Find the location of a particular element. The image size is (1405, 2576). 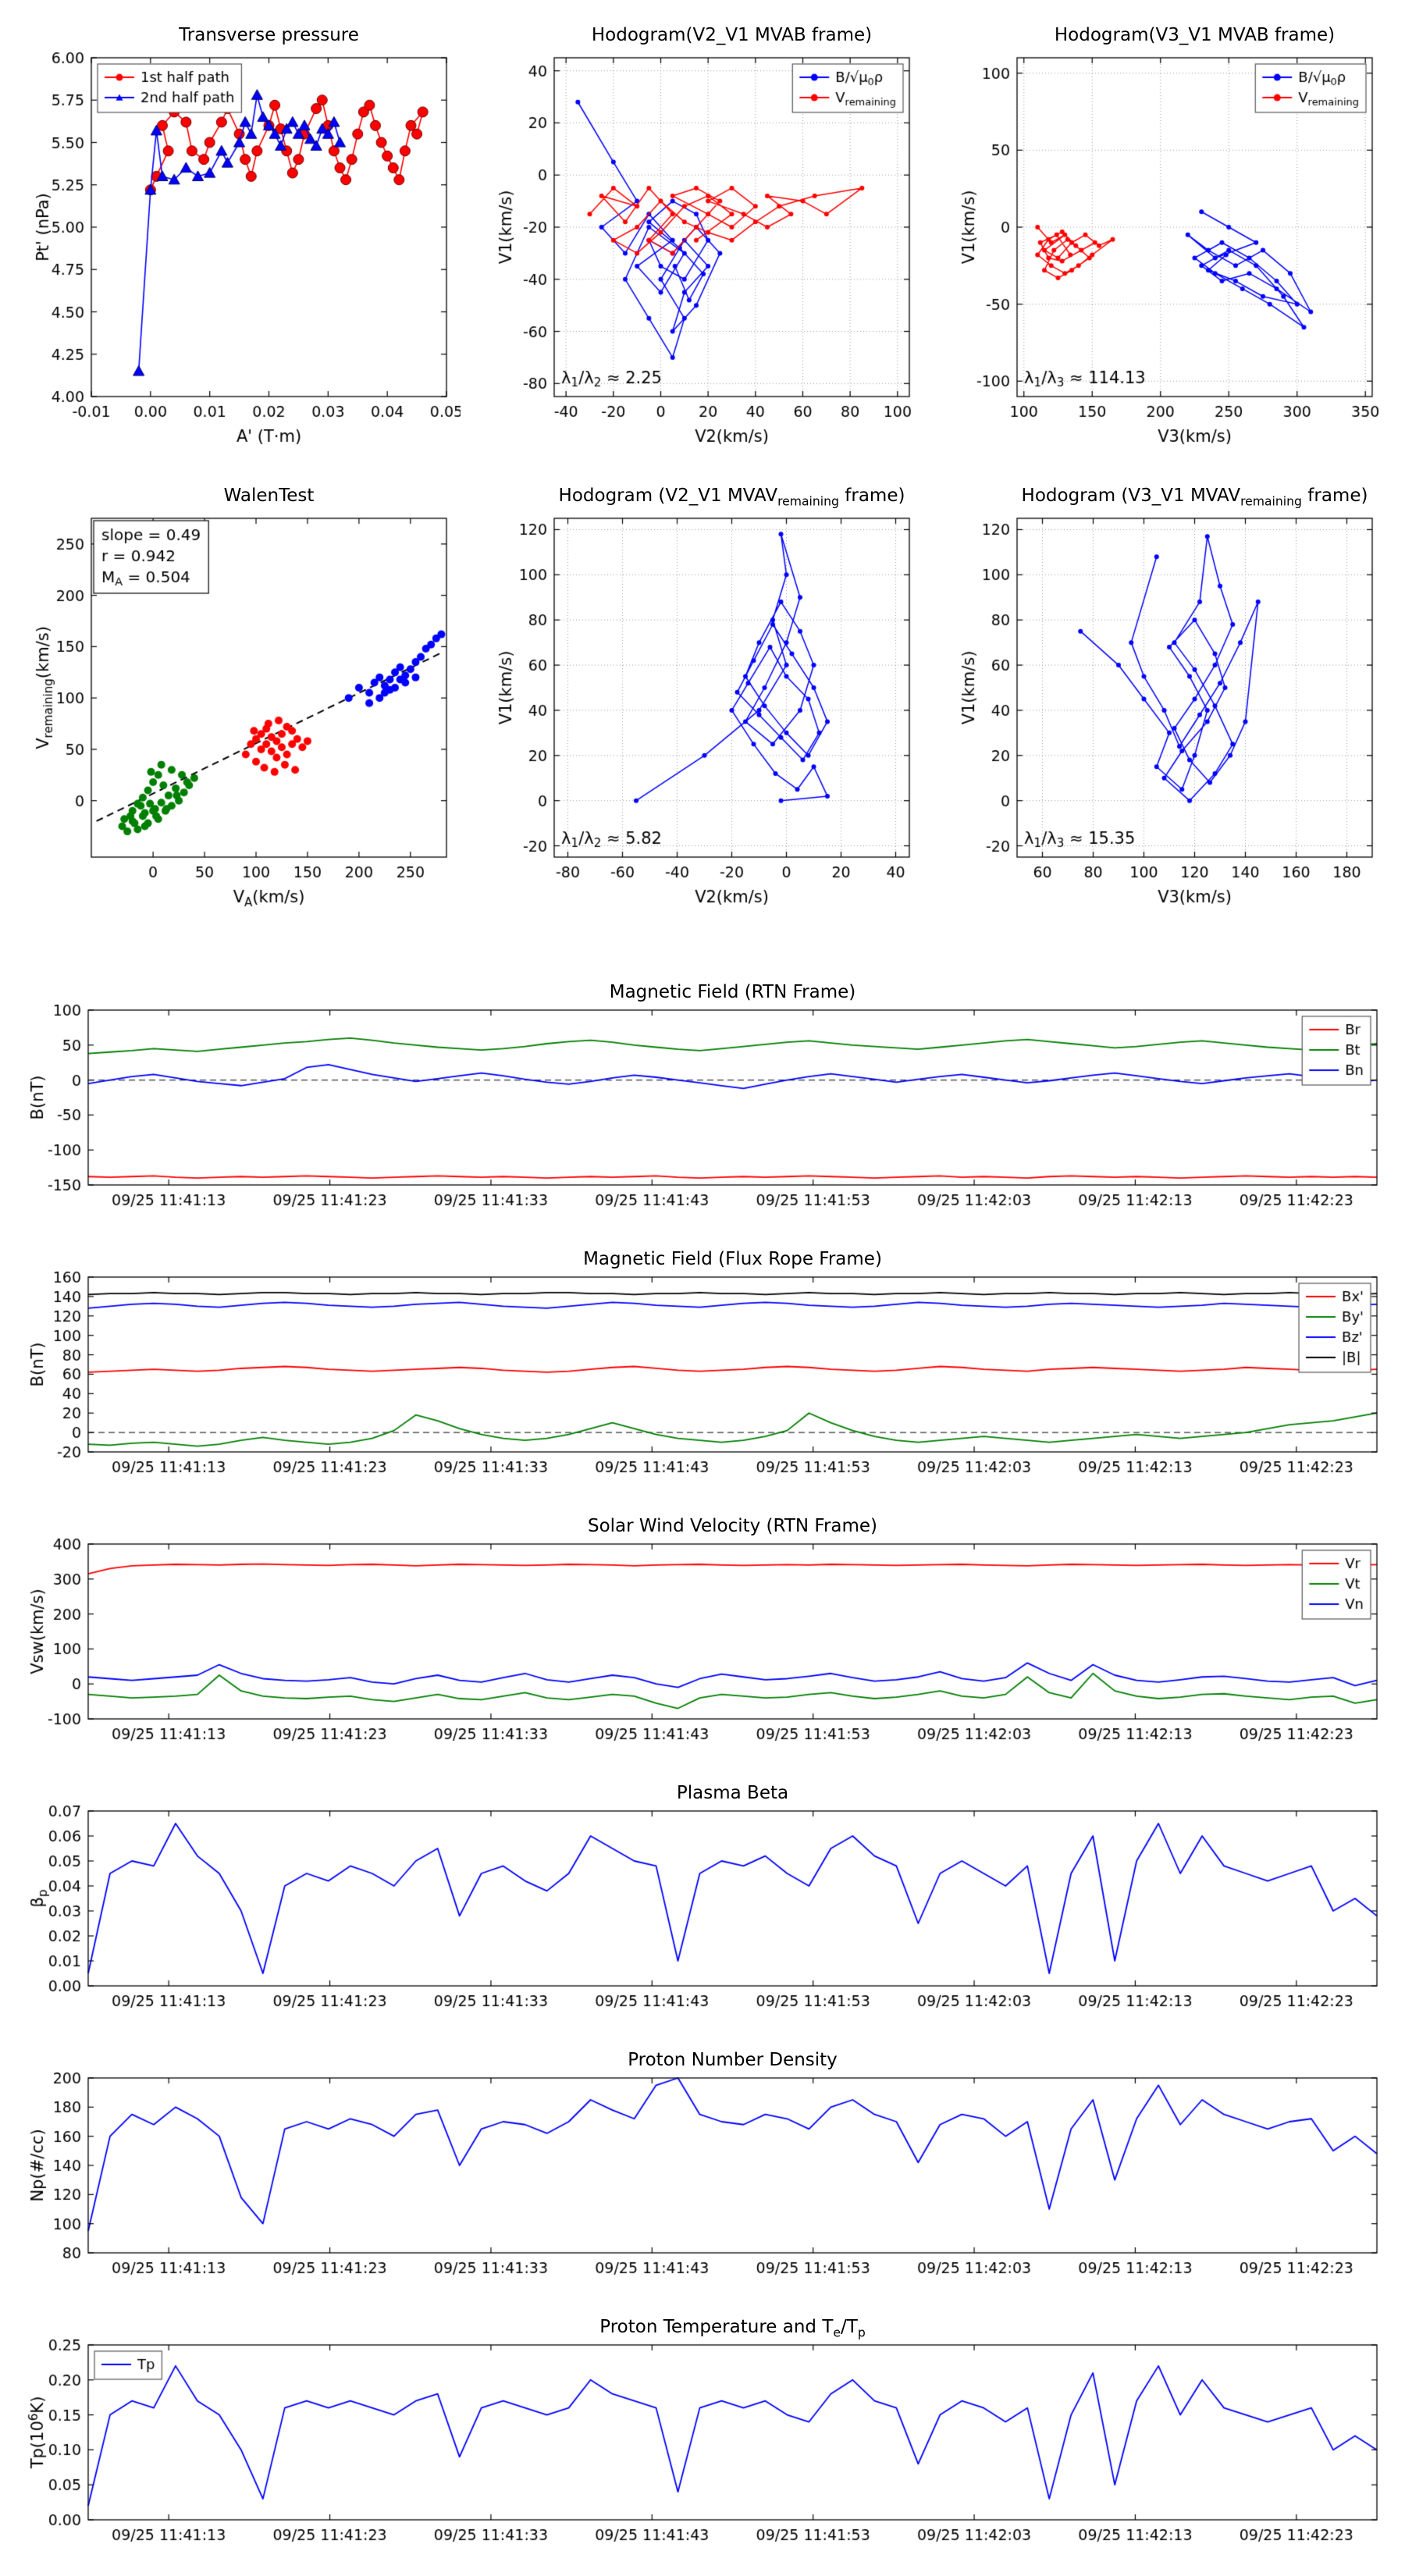

chart-magnetic-field-flux-rope: Magnetic Field (Flux Rope Frame) is located at coordinates (703, 1370).